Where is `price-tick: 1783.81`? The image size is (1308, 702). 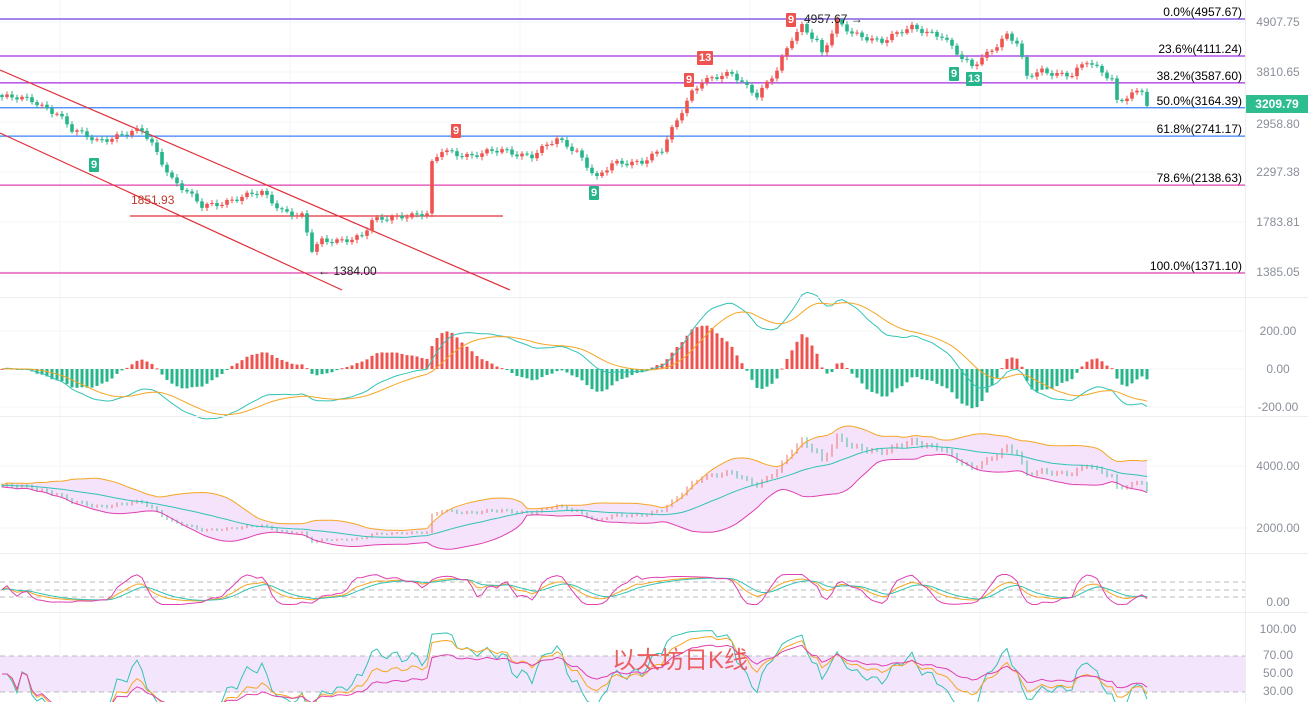 price-tick: 1783.81 is located at coordinates (1278, 222).